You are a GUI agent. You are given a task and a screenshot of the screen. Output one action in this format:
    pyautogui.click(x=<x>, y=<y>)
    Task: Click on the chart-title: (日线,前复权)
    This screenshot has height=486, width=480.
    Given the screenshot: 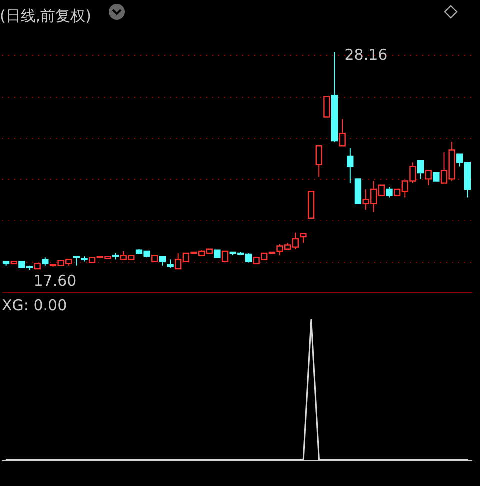 What is the action you would take?
    pyautogui.click(x=46, y=16)
    